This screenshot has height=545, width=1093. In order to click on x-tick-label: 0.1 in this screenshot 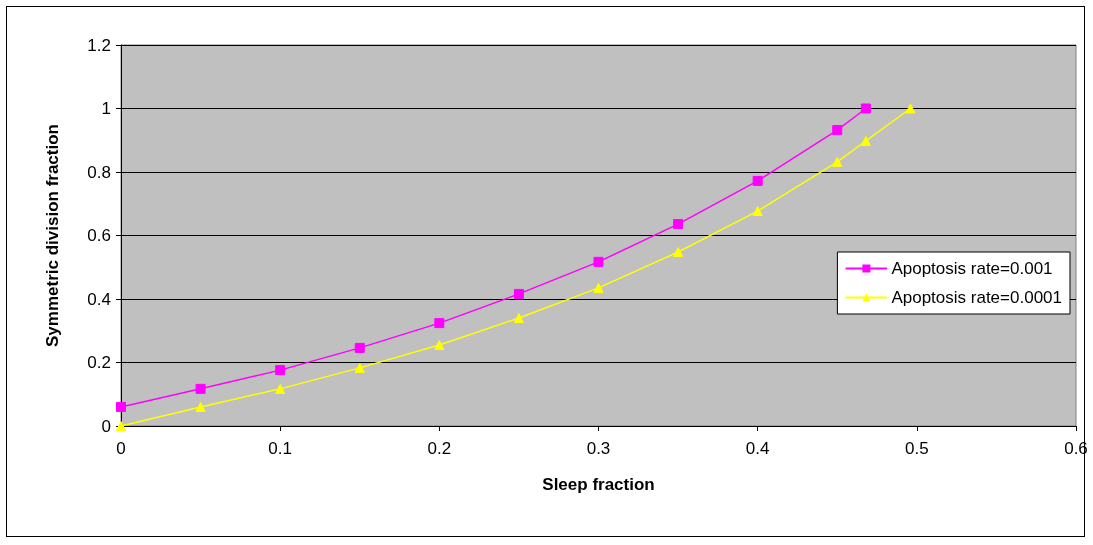, I will do `click(280, 448)`.